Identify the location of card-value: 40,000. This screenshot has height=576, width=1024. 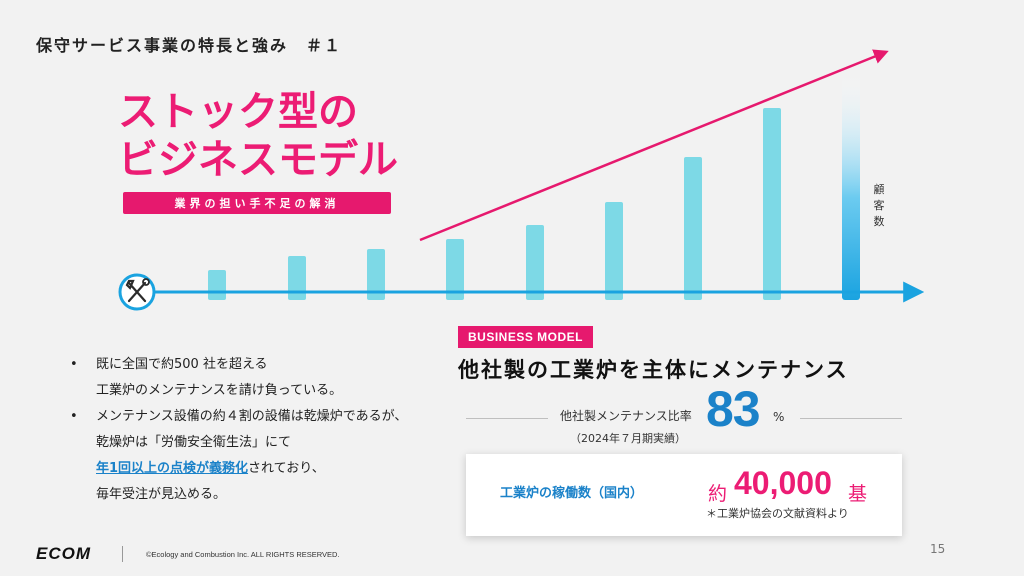
(783, 483).